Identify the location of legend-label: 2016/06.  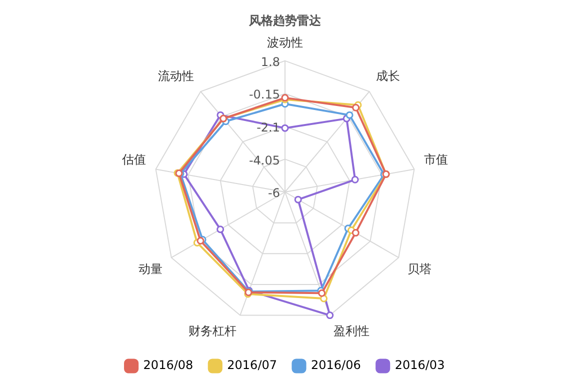
(336, 365).